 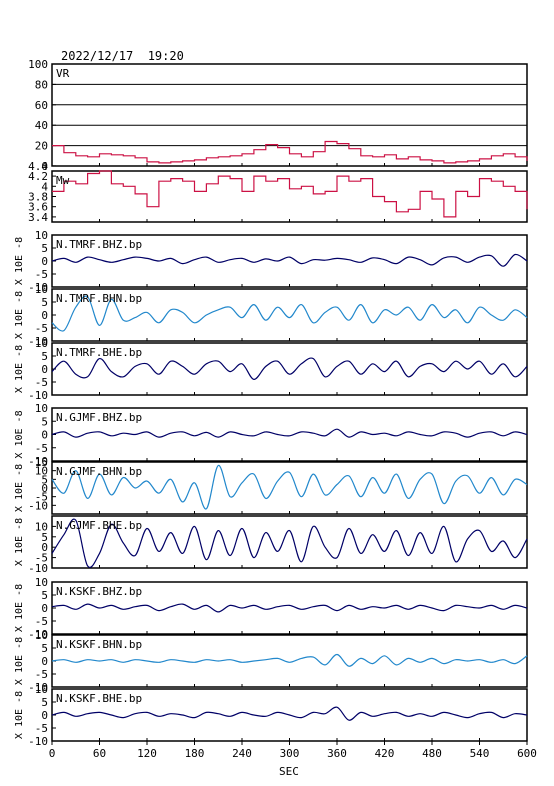 I want to click on panel-label-mw: Mw, so click(x=63, y=180).